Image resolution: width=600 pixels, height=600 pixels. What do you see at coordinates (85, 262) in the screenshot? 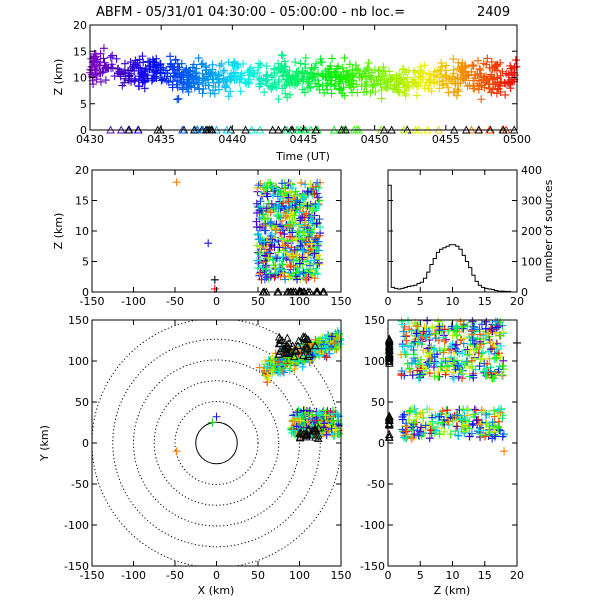
I see `y-tick-label: 5` at bounding box center [85, 262].